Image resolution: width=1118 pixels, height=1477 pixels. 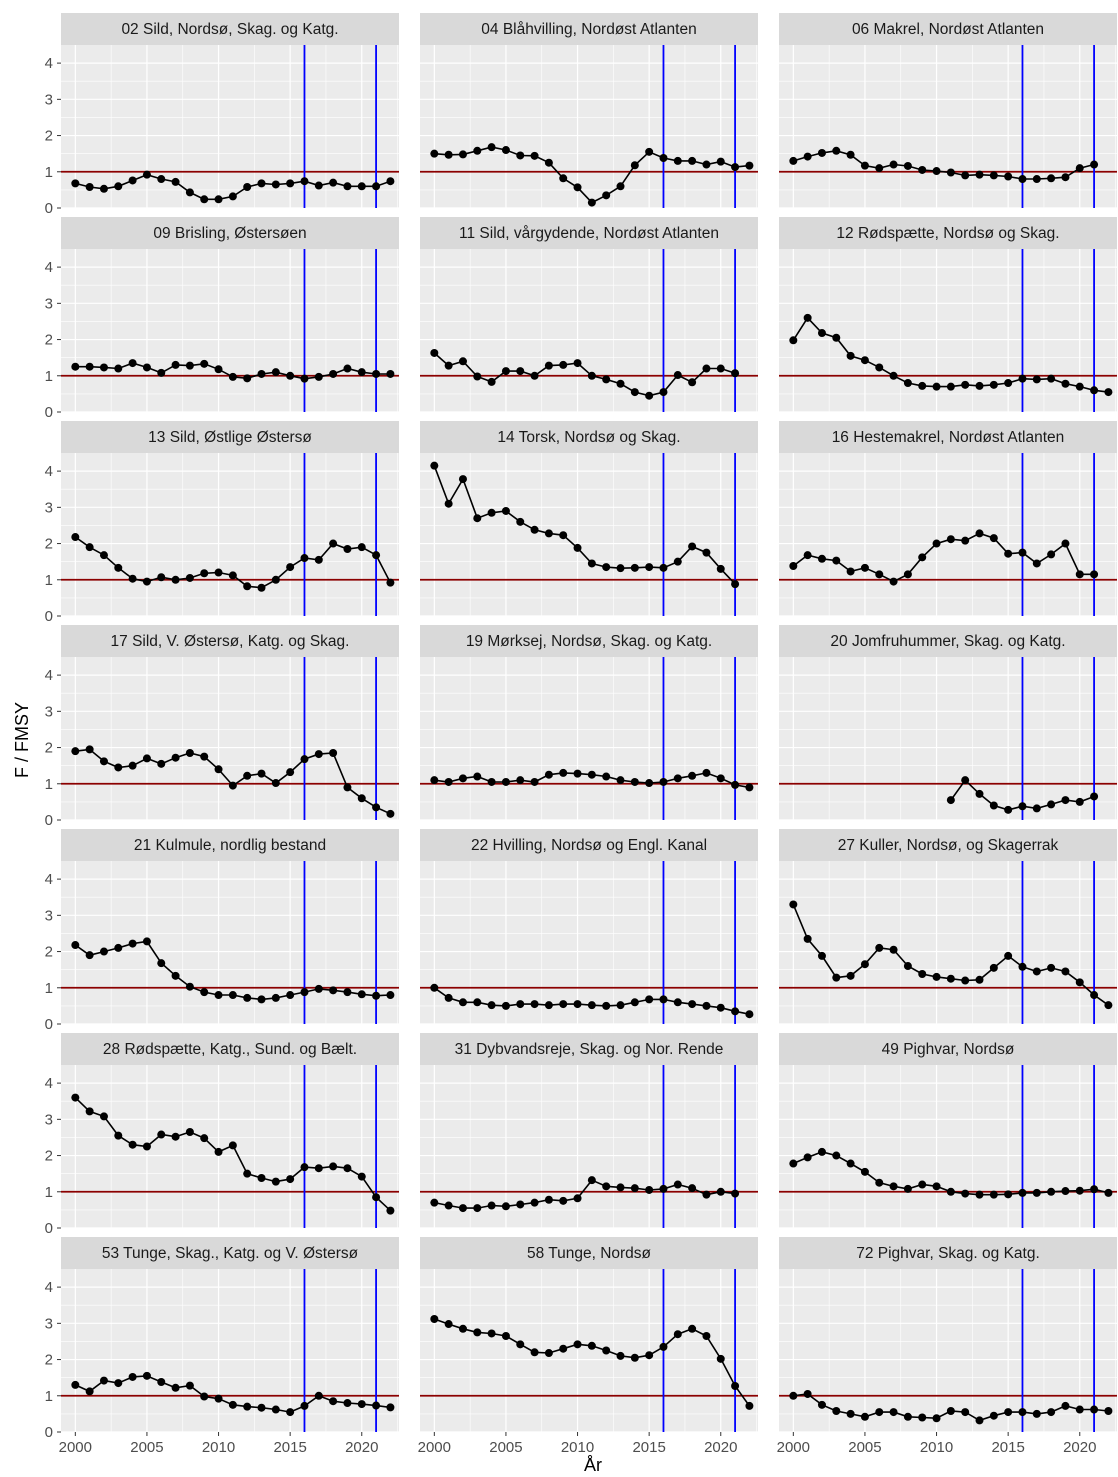 I want to click on facet-strip-title: 49 Pighvar, Nordsø, so click(x=948, y=1049).